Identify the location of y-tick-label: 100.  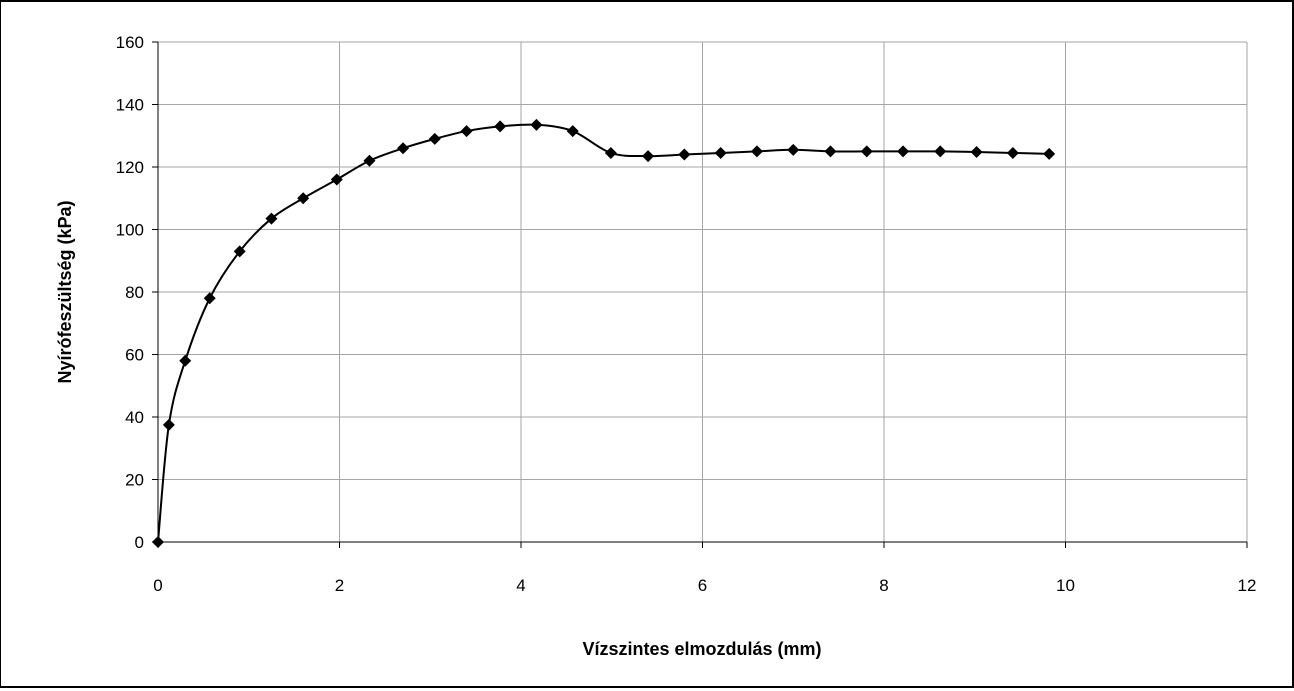
(130, 230).